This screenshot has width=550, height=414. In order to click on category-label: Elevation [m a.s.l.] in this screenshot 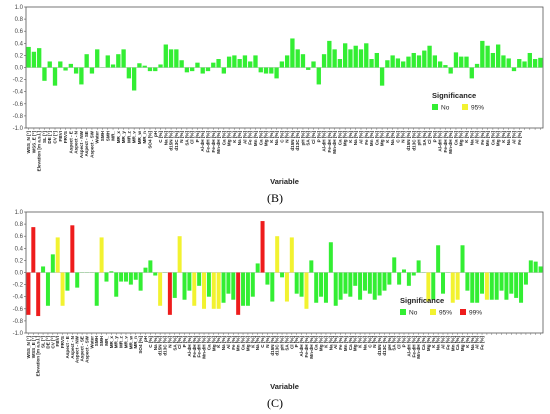, I will do `click(38, 356)`.